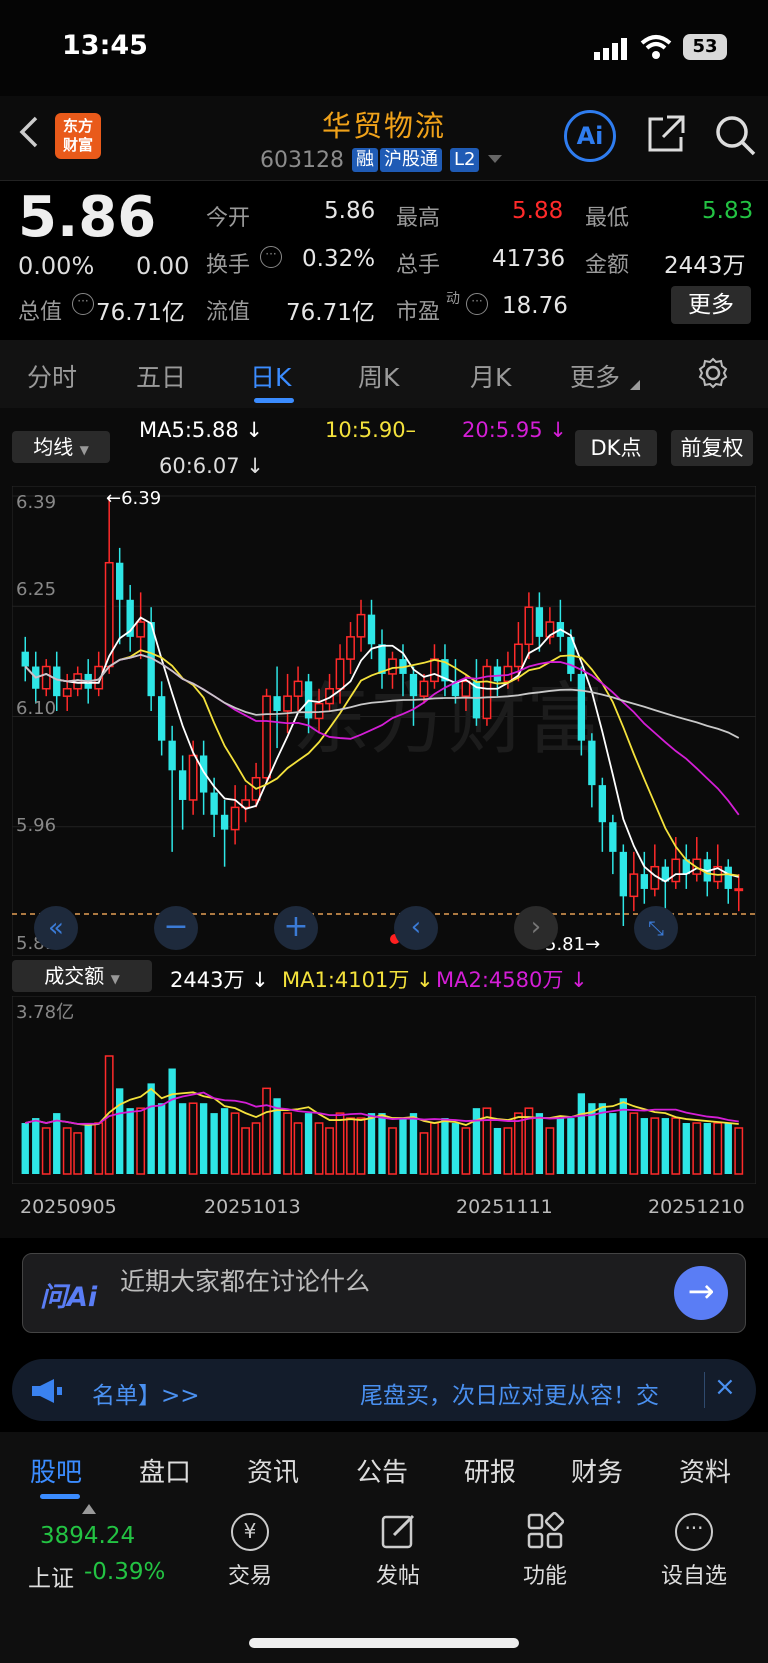  What do you see at coordinates (712, 448) in the screenshot?
I see `adjust-button: 前复权` at bounding box center [712, 448].